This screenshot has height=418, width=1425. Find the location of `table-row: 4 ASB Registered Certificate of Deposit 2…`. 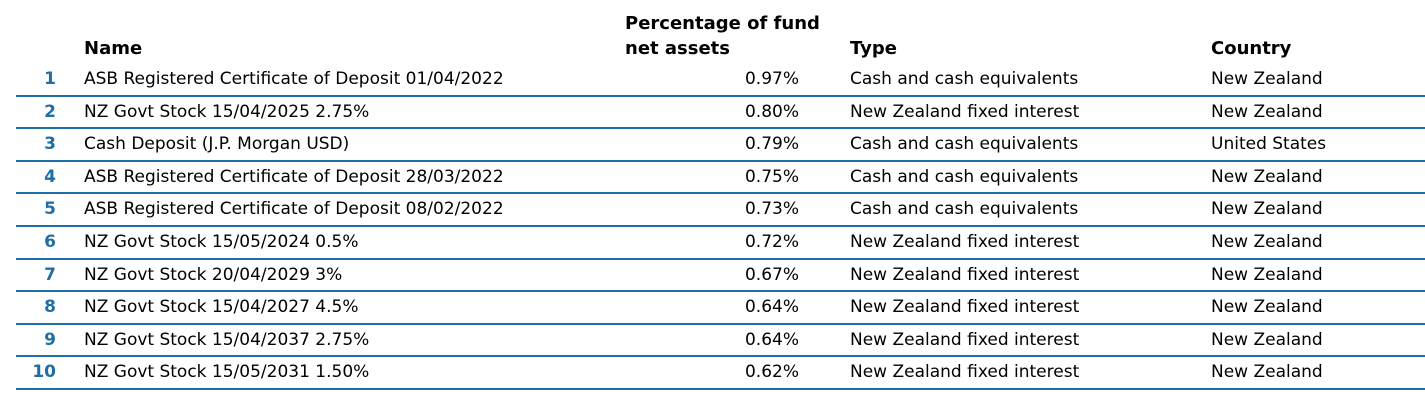

table-row: 4 ASB Registered Certificate of Deposit 2… is located at coordinates (720, 178).